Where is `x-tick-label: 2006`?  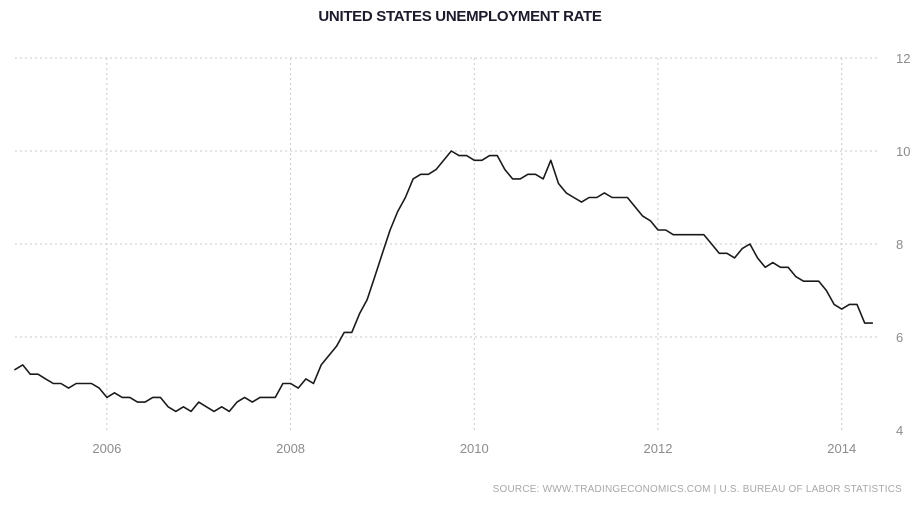
x-tick-label: 2006 is located at coordinates (106, 448).